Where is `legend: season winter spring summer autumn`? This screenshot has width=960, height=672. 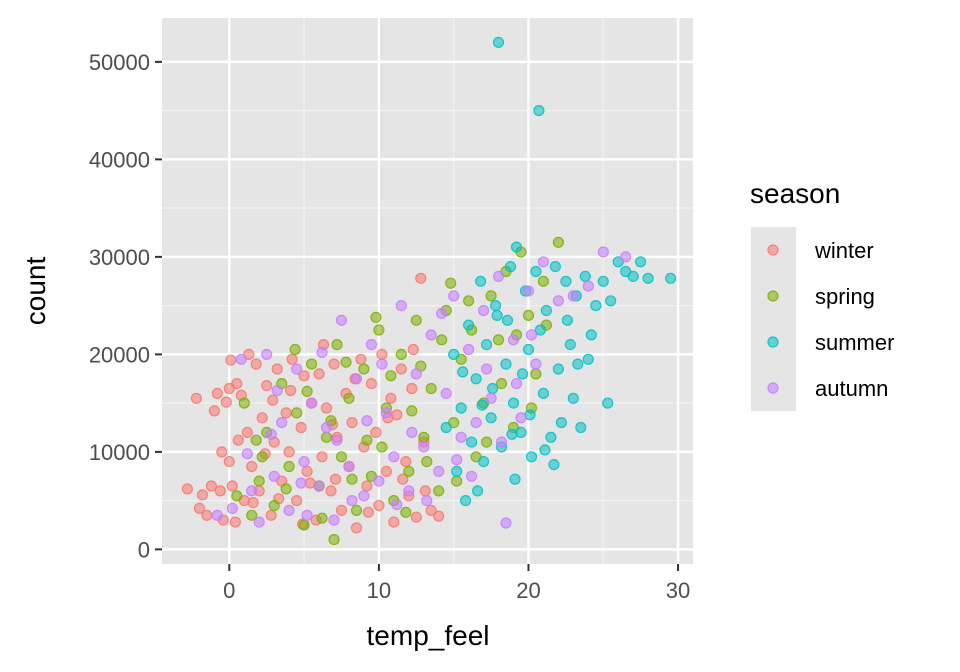
legend: season winter spring summer autumn is located at coordinates (822, 294).